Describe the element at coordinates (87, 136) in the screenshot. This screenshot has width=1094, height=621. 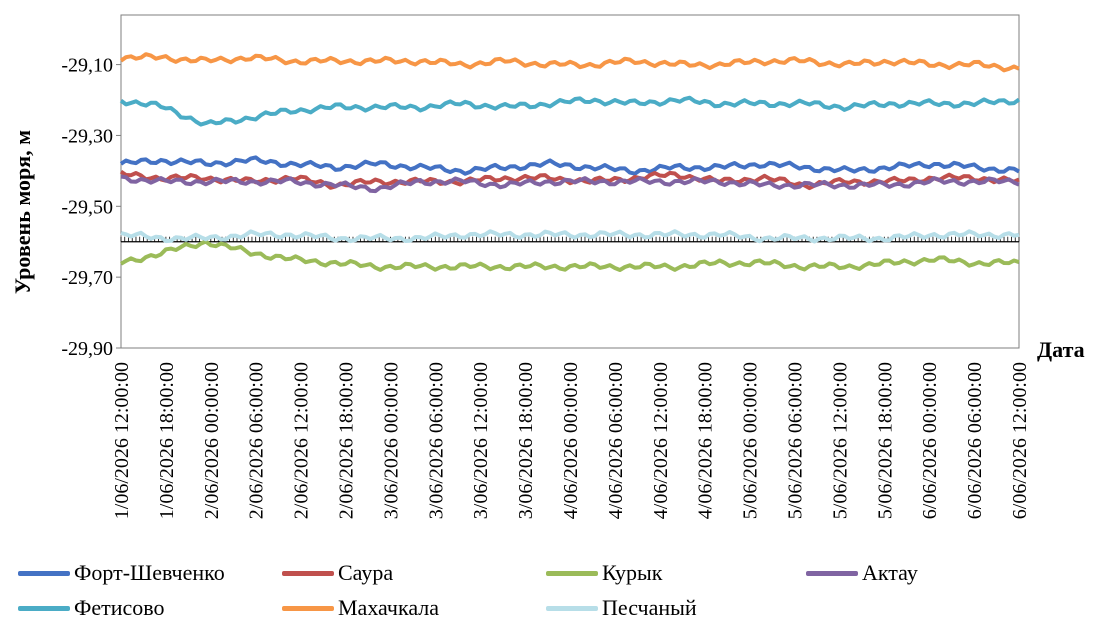
I see `y-tick-label: -29,30` at that location.